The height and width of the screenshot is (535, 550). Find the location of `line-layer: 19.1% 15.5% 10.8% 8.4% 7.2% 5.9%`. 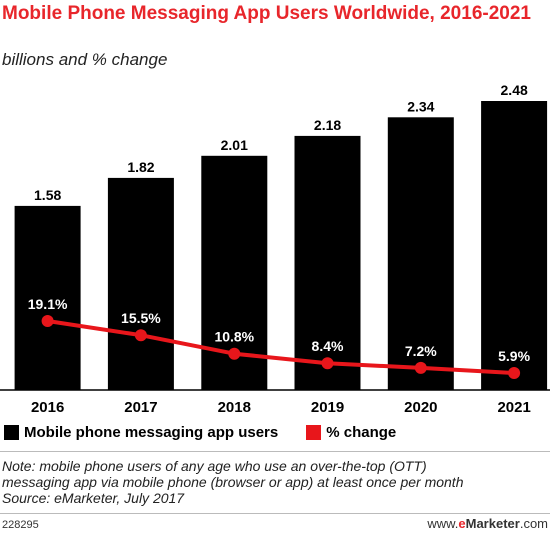

line-layer: 19.1% 15.5% 10.8% 8.4% 7.2% 5.9% is located at coordinates (279, 337).